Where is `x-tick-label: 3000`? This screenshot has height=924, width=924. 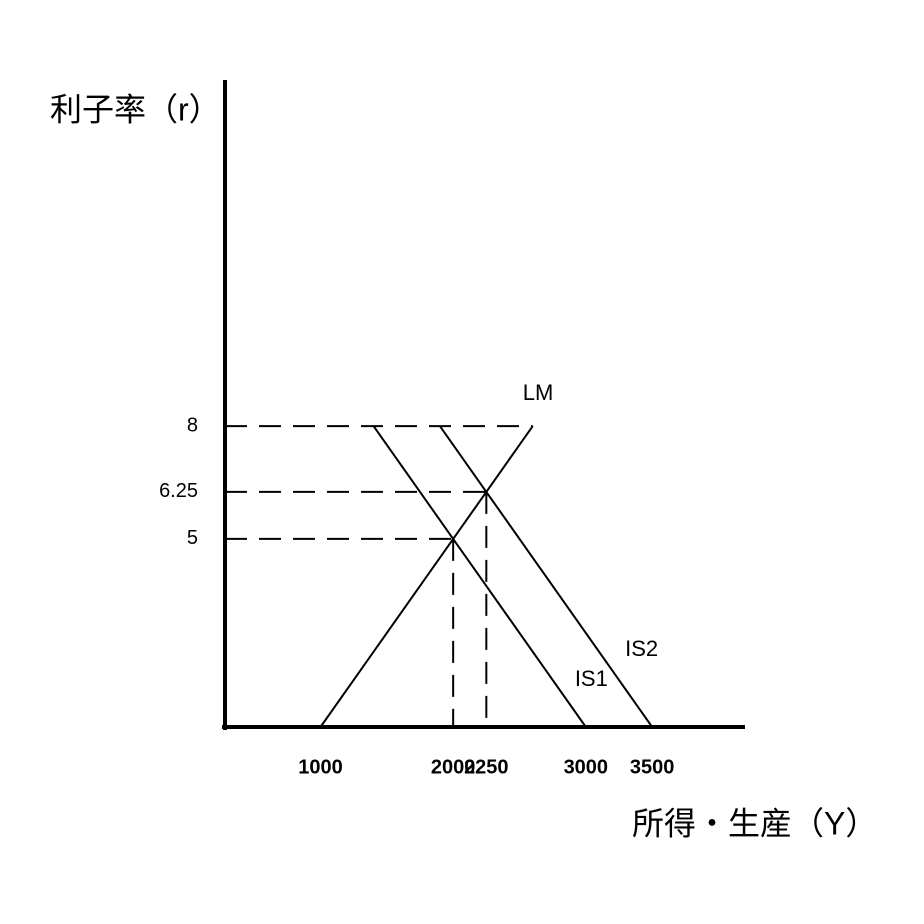
x-tick-label: 3000 is located at coordinates (586, 767).